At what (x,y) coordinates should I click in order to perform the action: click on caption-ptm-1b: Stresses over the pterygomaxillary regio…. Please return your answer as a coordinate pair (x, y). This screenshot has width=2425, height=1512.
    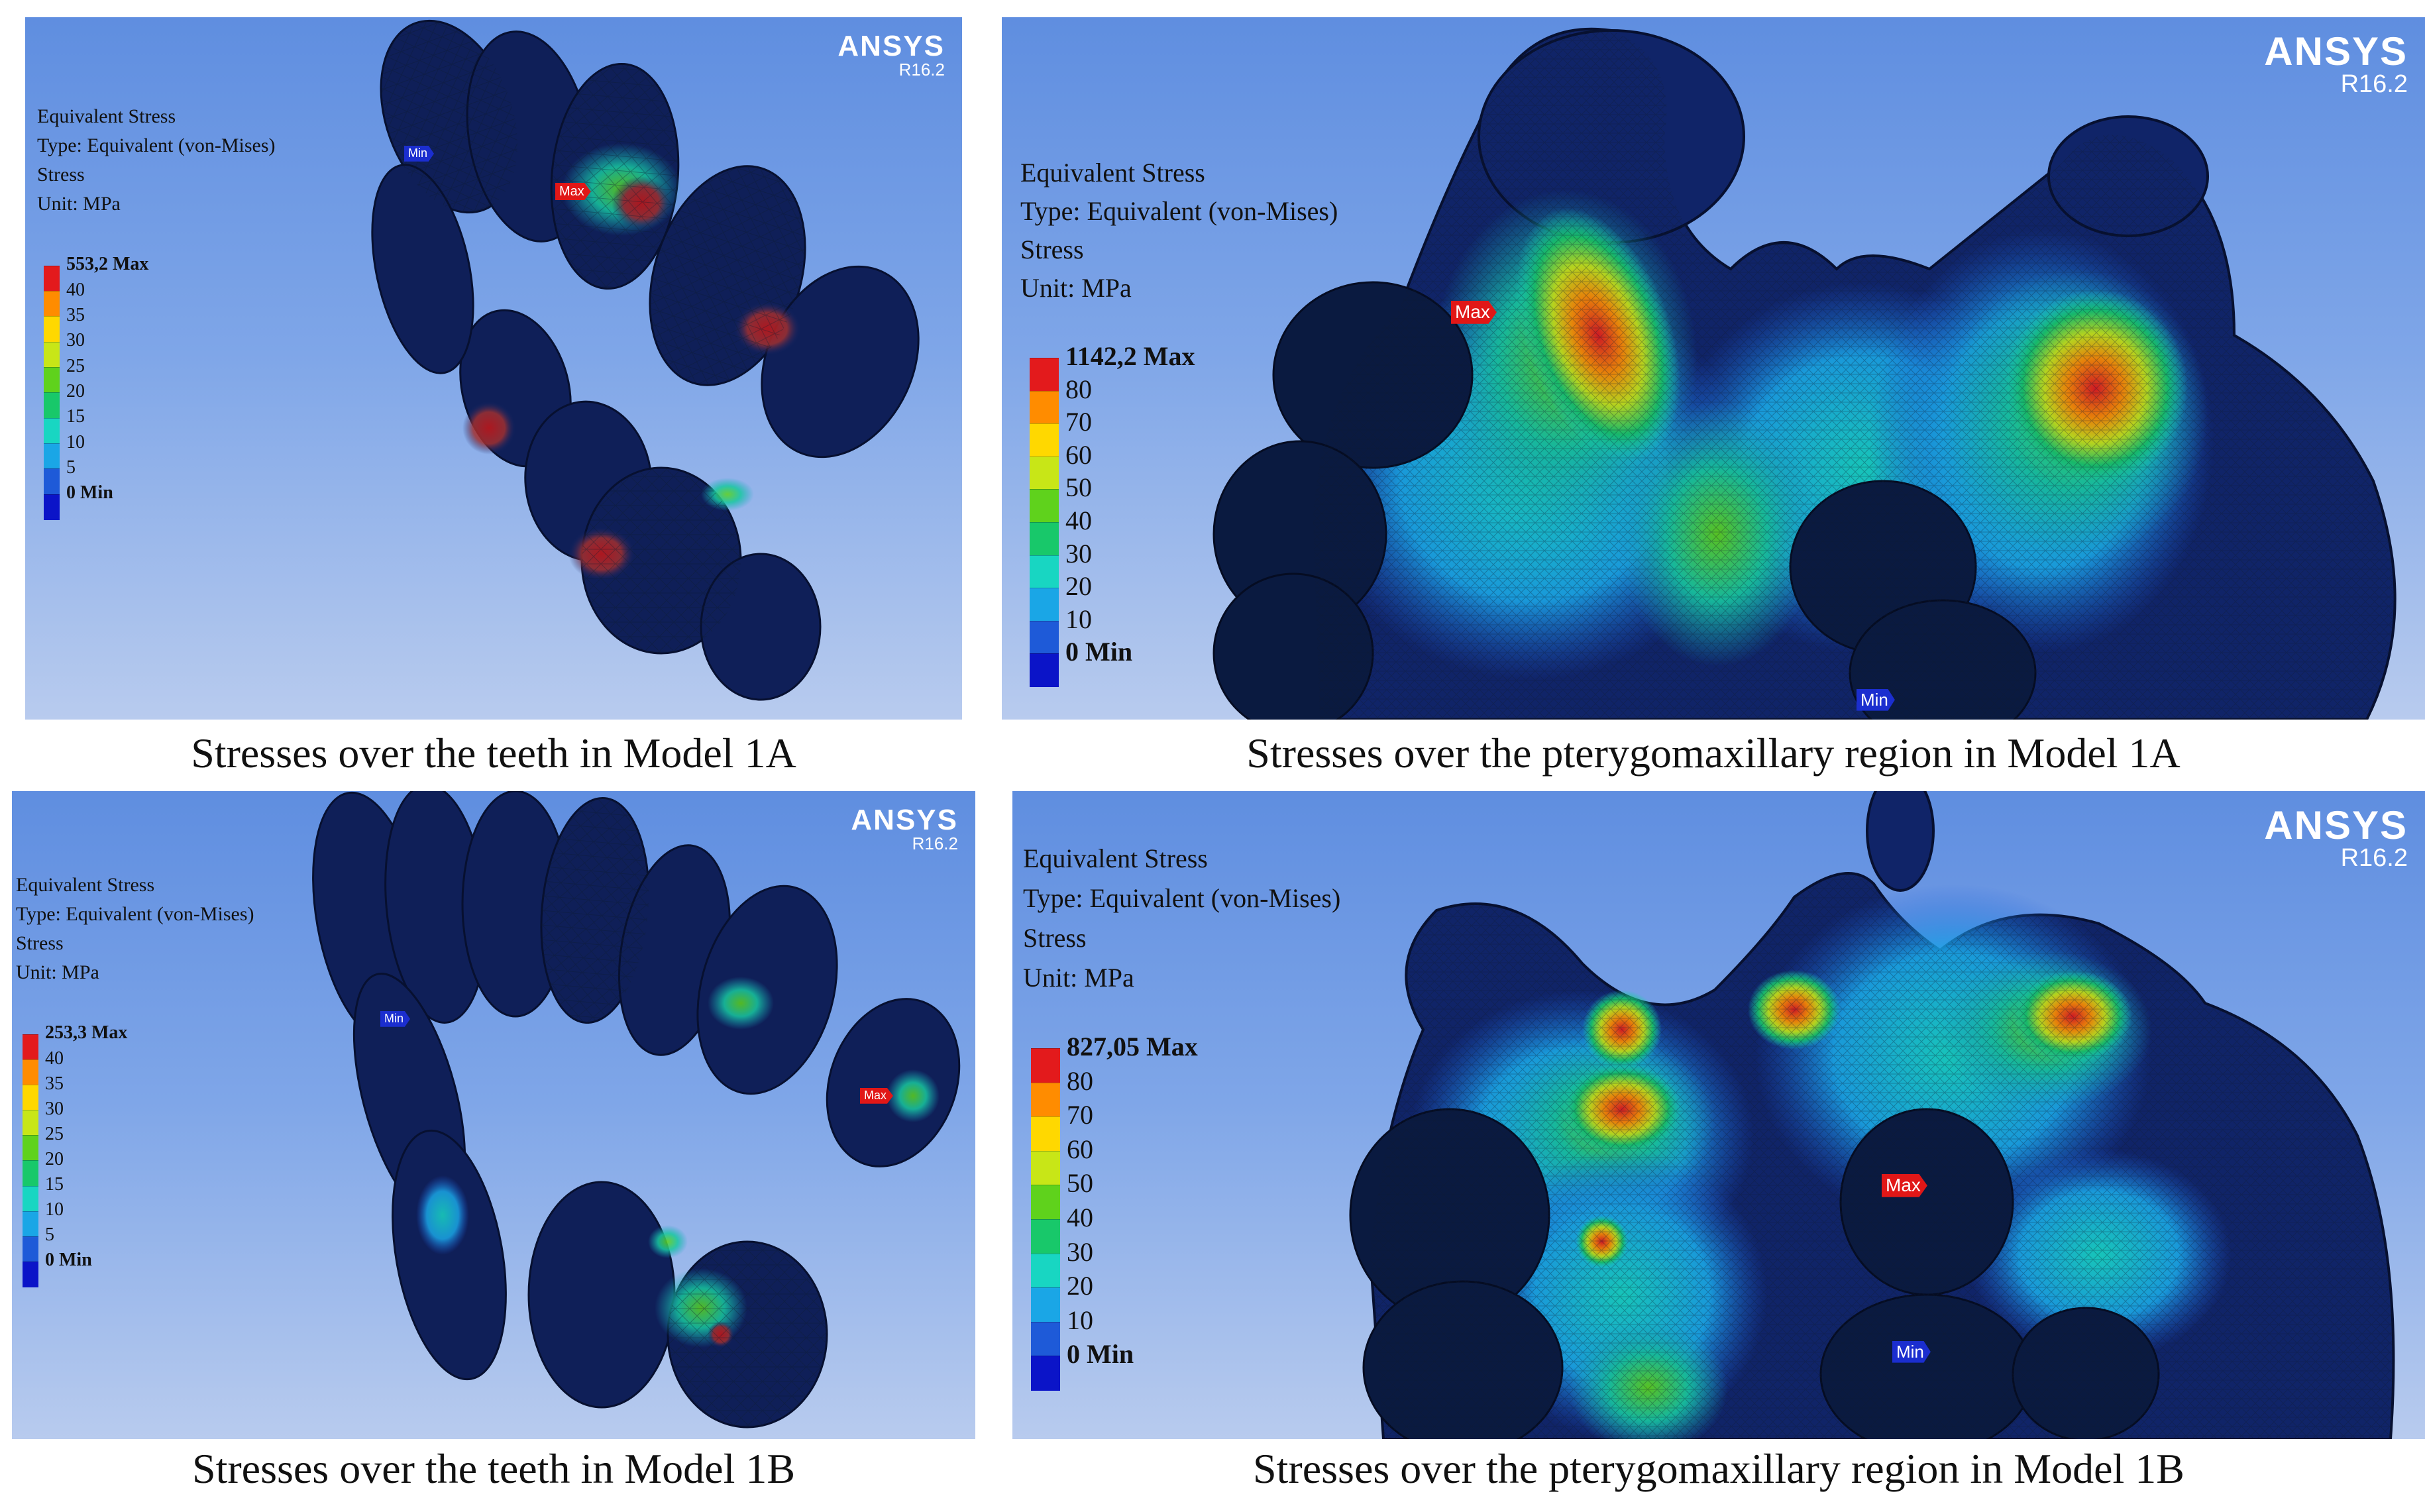
    Looking at the image, I should click on (1718, 1468).